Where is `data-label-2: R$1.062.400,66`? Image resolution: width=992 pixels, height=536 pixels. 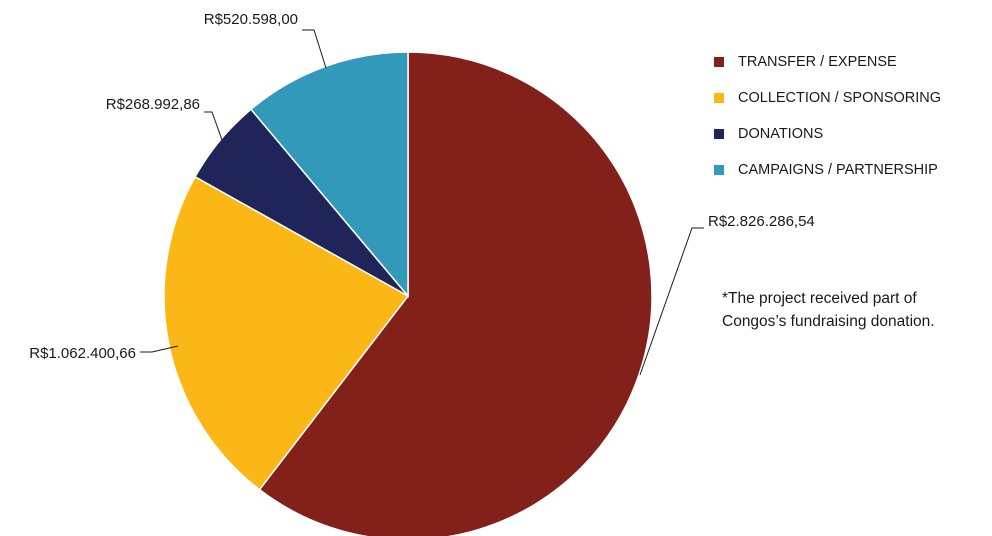
data-label-2: R$1.062.400,66 is located at coordinates (82, 353).